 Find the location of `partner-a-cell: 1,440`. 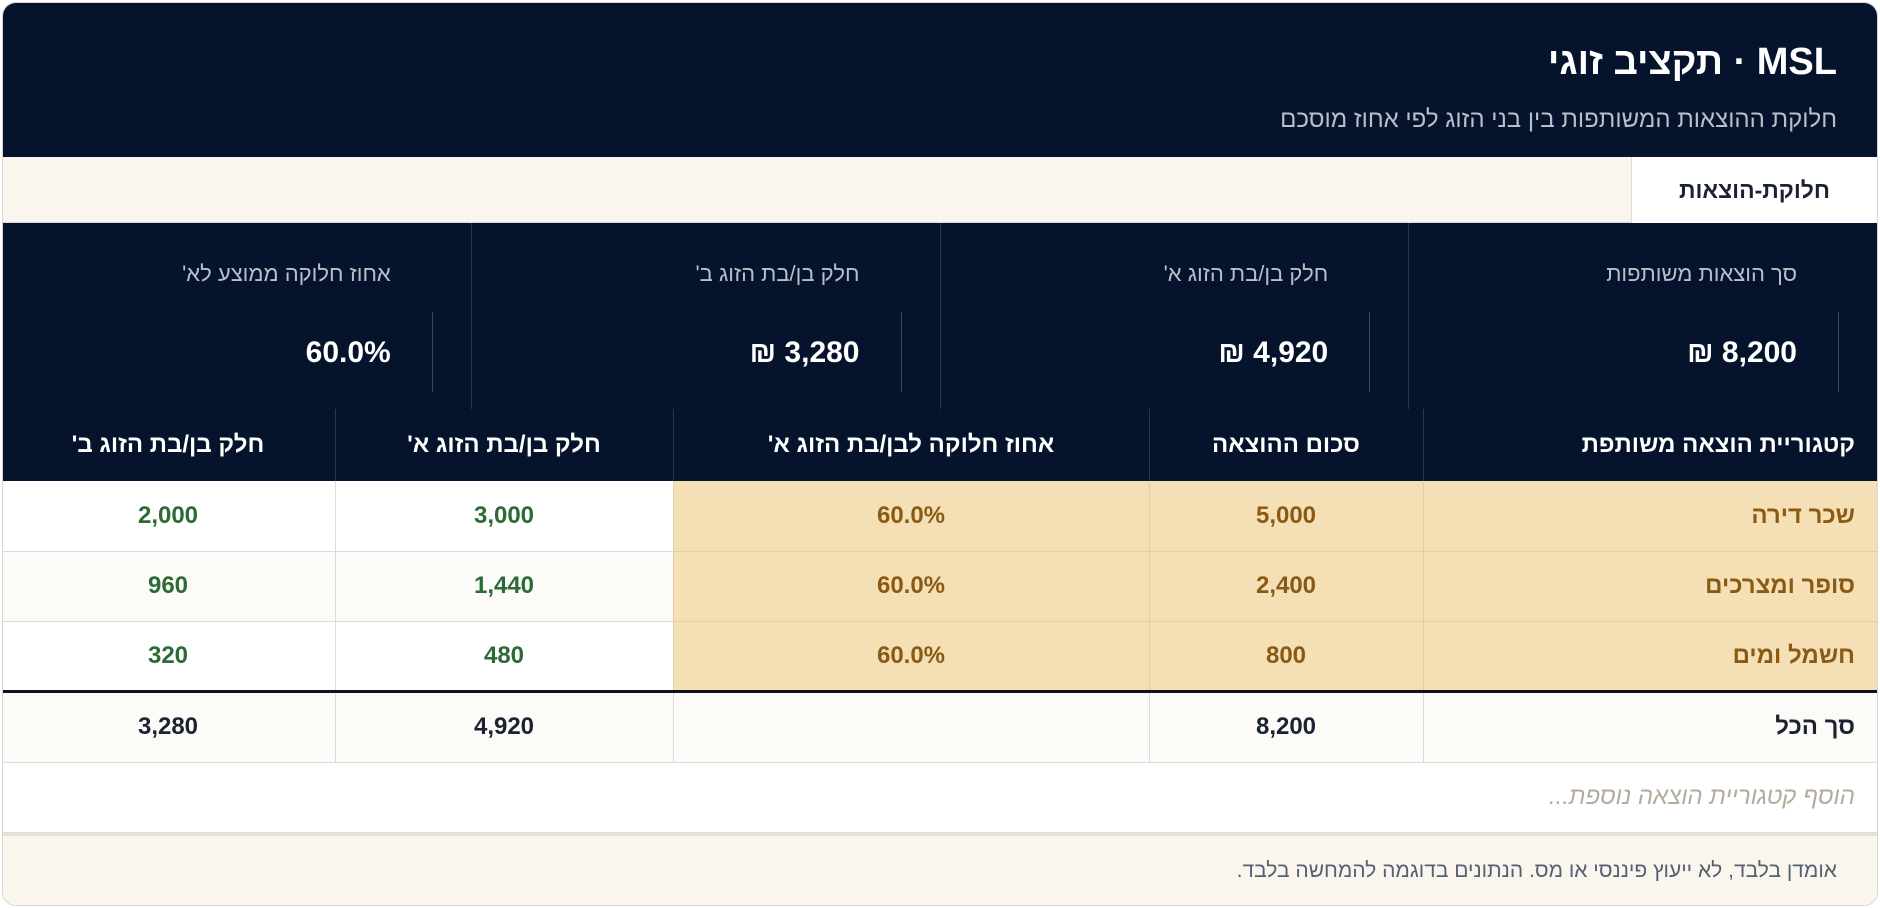

partner-a-cell: 1,440 is located at coordinates (503, 586).